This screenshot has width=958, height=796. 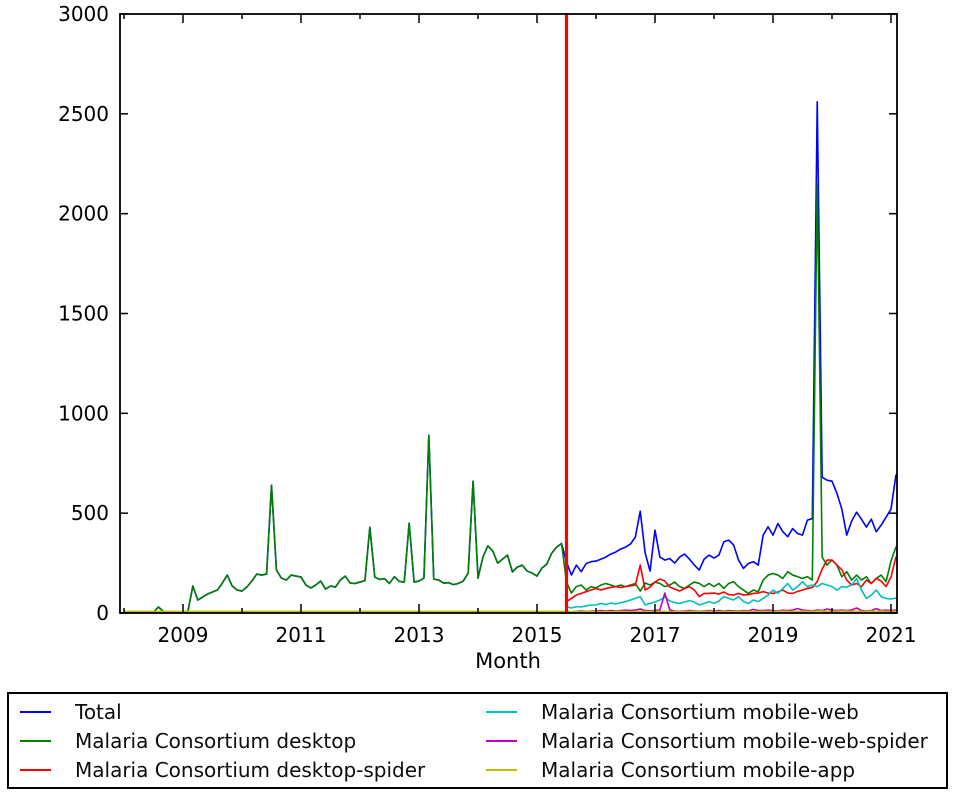 I want to click on legend-label: Malaria Consortium desktop-spider, so click(x=250, y=769).